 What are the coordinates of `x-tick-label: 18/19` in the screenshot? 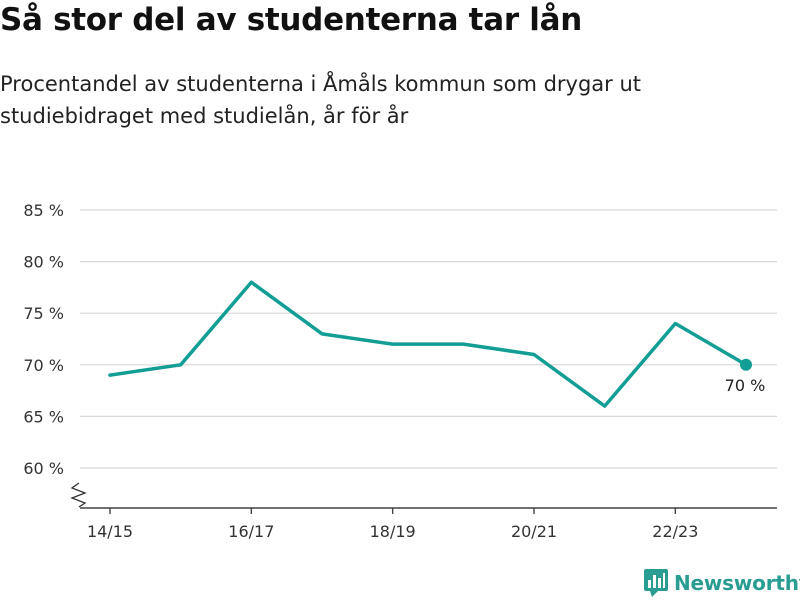 It's located at (393, 531).